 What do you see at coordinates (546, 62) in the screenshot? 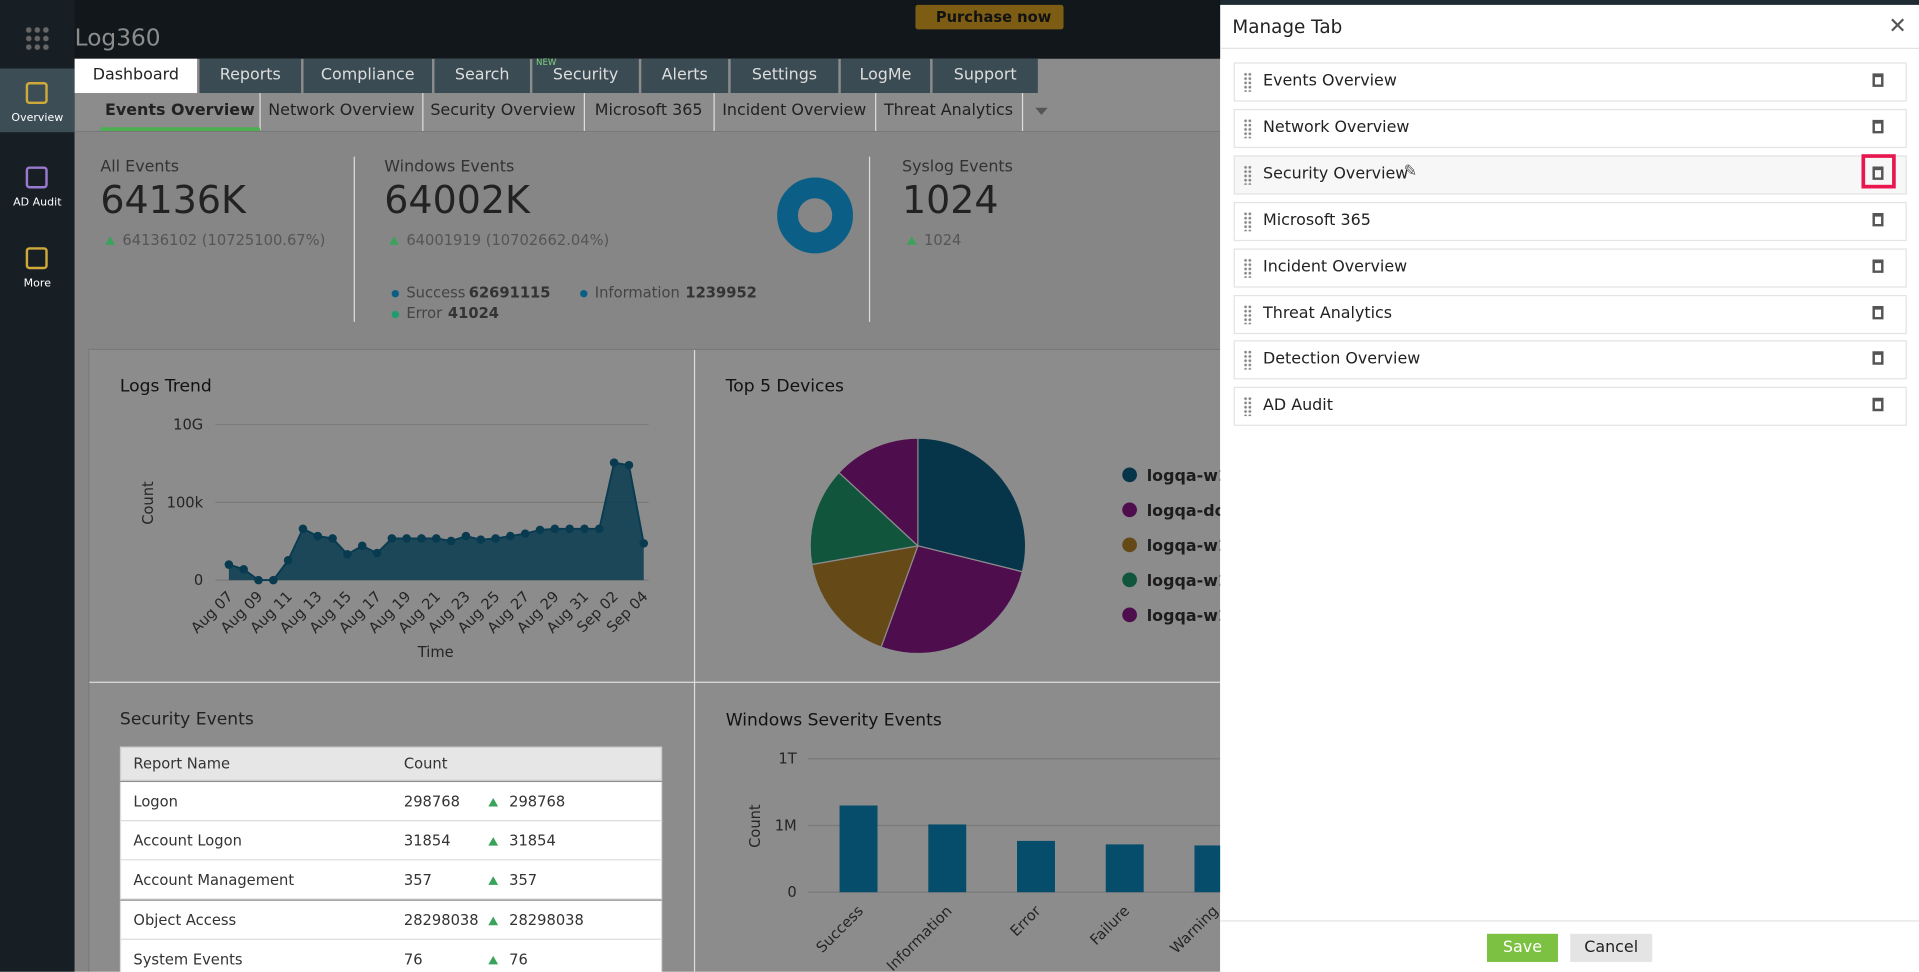
I see `new-badge: NEW` at bounding box center [546, 62].